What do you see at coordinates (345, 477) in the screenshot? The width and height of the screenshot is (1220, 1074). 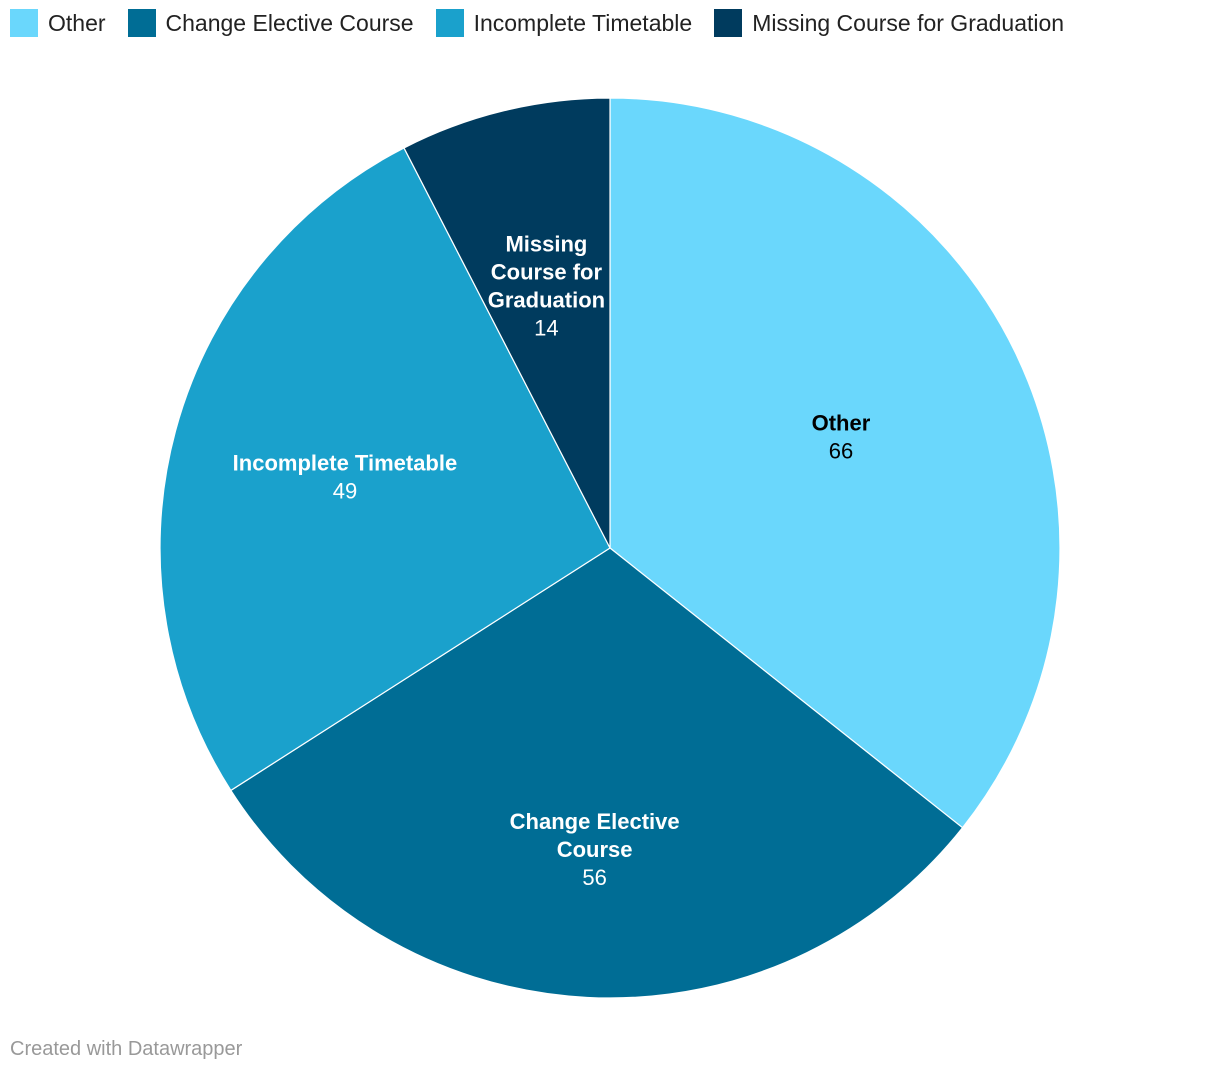 I see `slice-label-incomplete-timetable: Incomplete Timetable 49` at bounding box center [345, 477].